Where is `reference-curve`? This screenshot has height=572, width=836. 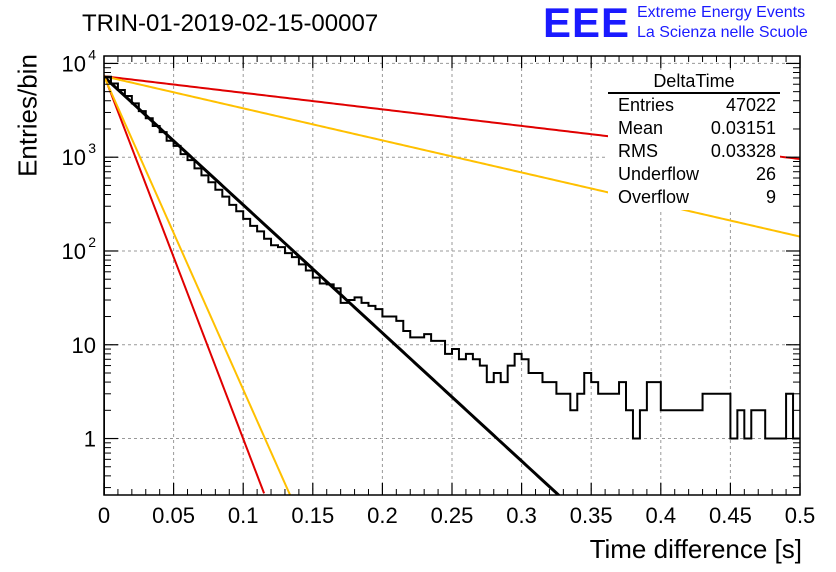
reference-curve is located at coordinates (185, 284).